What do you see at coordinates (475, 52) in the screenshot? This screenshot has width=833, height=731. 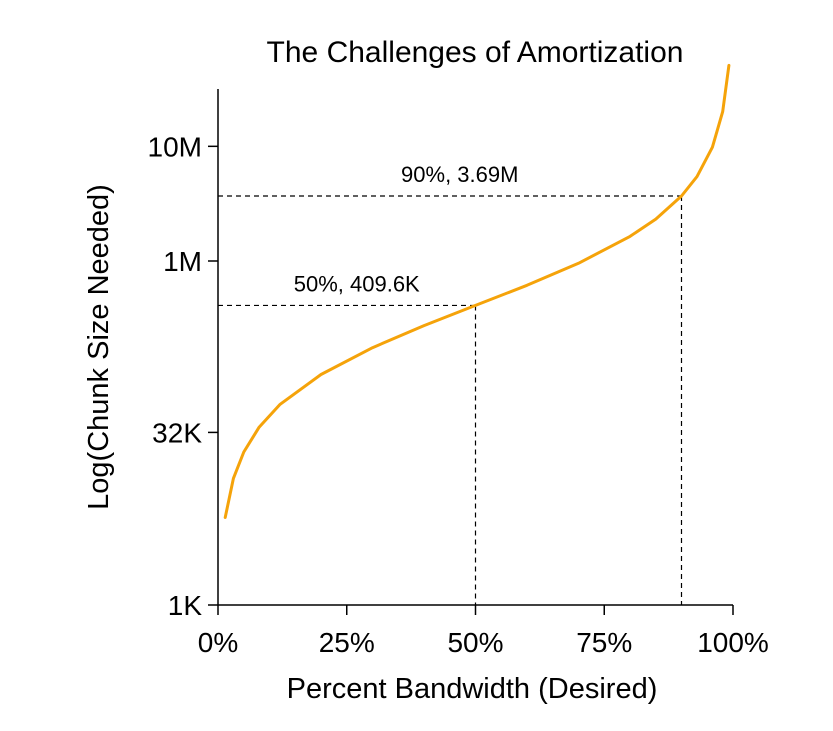 I see `chart-title: The Challenges of Amortization` at bounding box center [475, 52].